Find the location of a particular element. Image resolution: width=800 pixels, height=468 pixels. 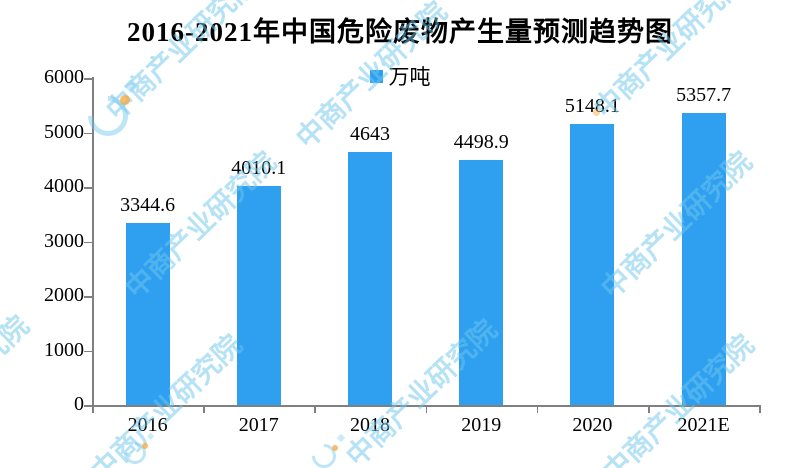

x-axis-label: 2021E is located at coordinates (703, 425).